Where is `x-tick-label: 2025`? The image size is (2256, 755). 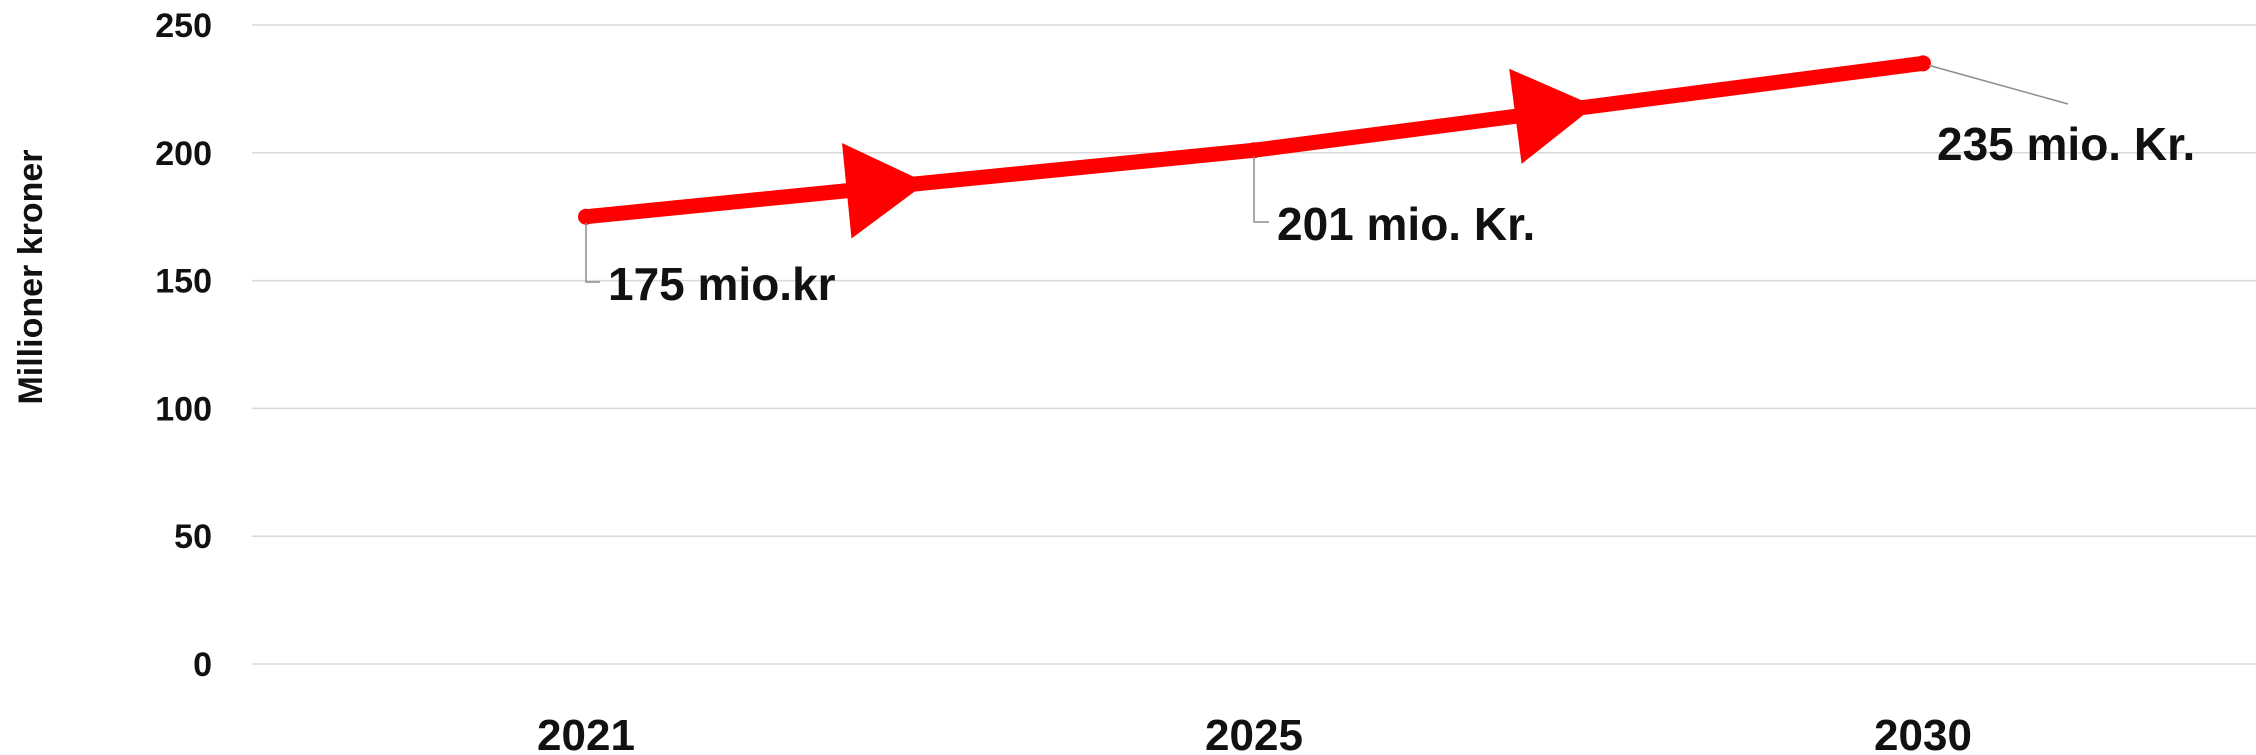 x-tick-label: 2025 is located at coordinates (1254, 733).